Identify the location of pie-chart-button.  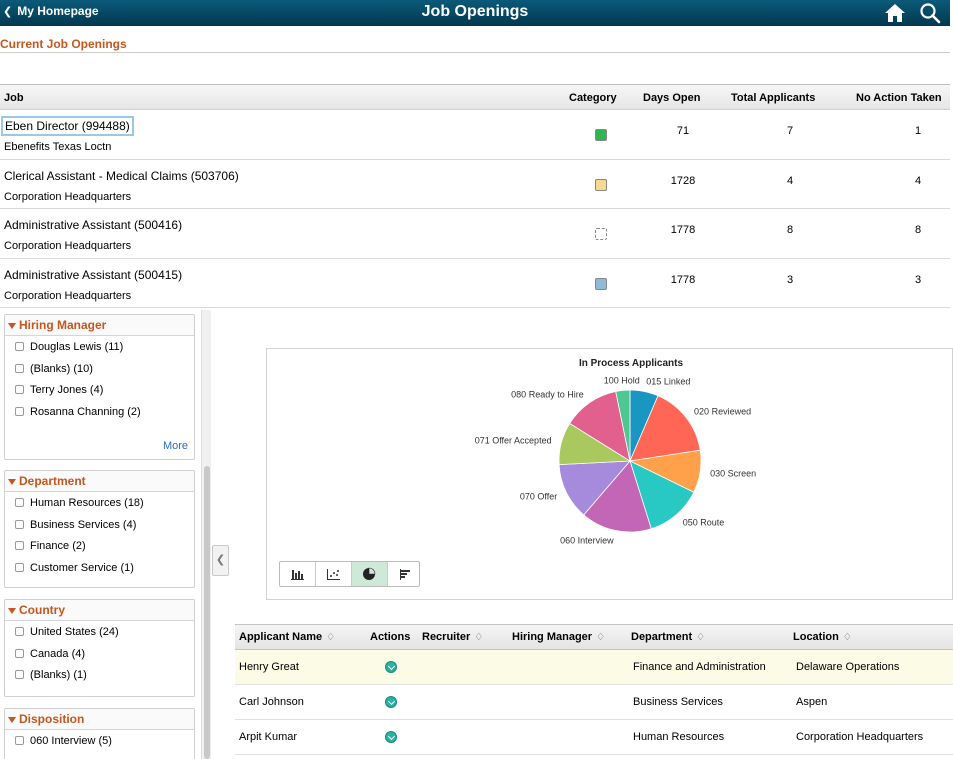
(370, 574).